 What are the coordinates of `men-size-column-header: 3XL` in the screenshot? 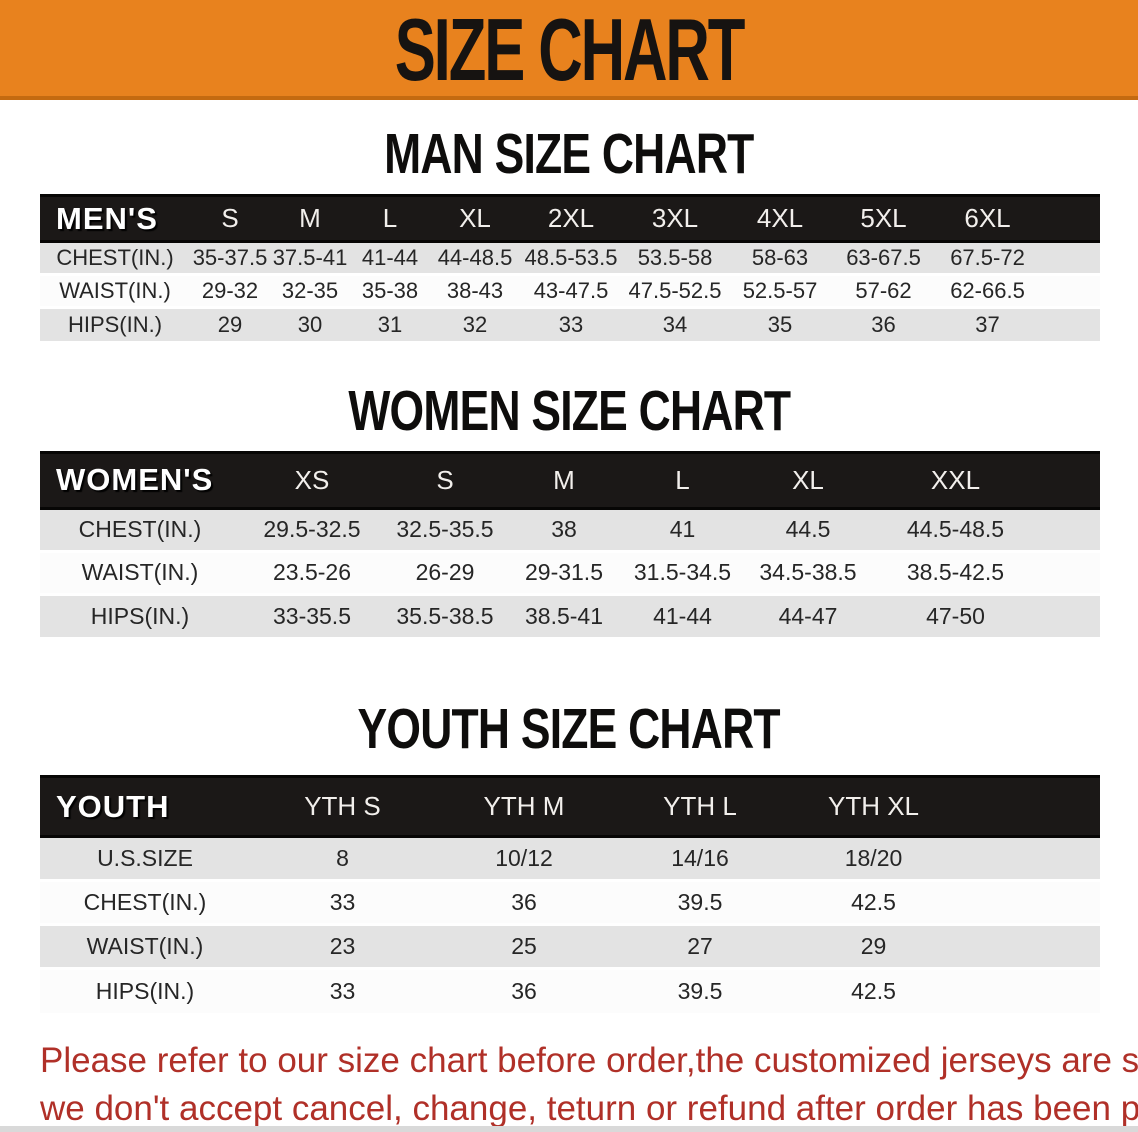 It's located at (675, 218).